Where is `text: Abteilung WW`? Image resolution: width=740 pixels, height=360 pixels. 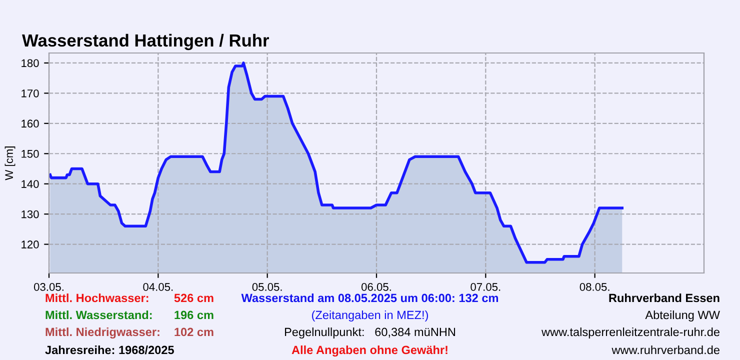 text: Abteilung WW is located at coordinates (682, 316).